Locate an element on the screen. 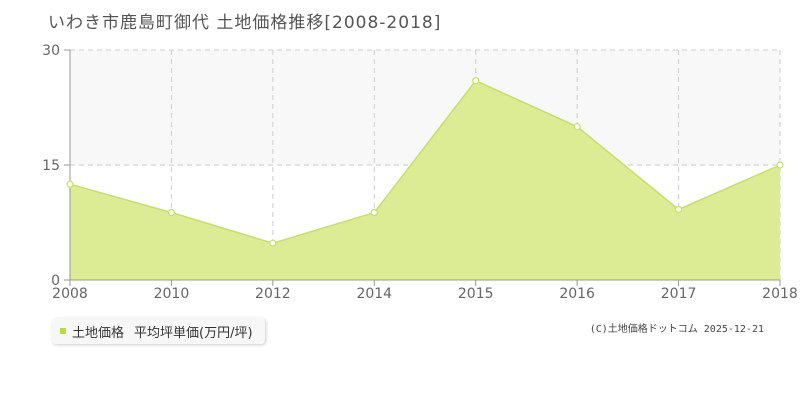  y-tick-label: 15 is located at coordinates (51, 166).